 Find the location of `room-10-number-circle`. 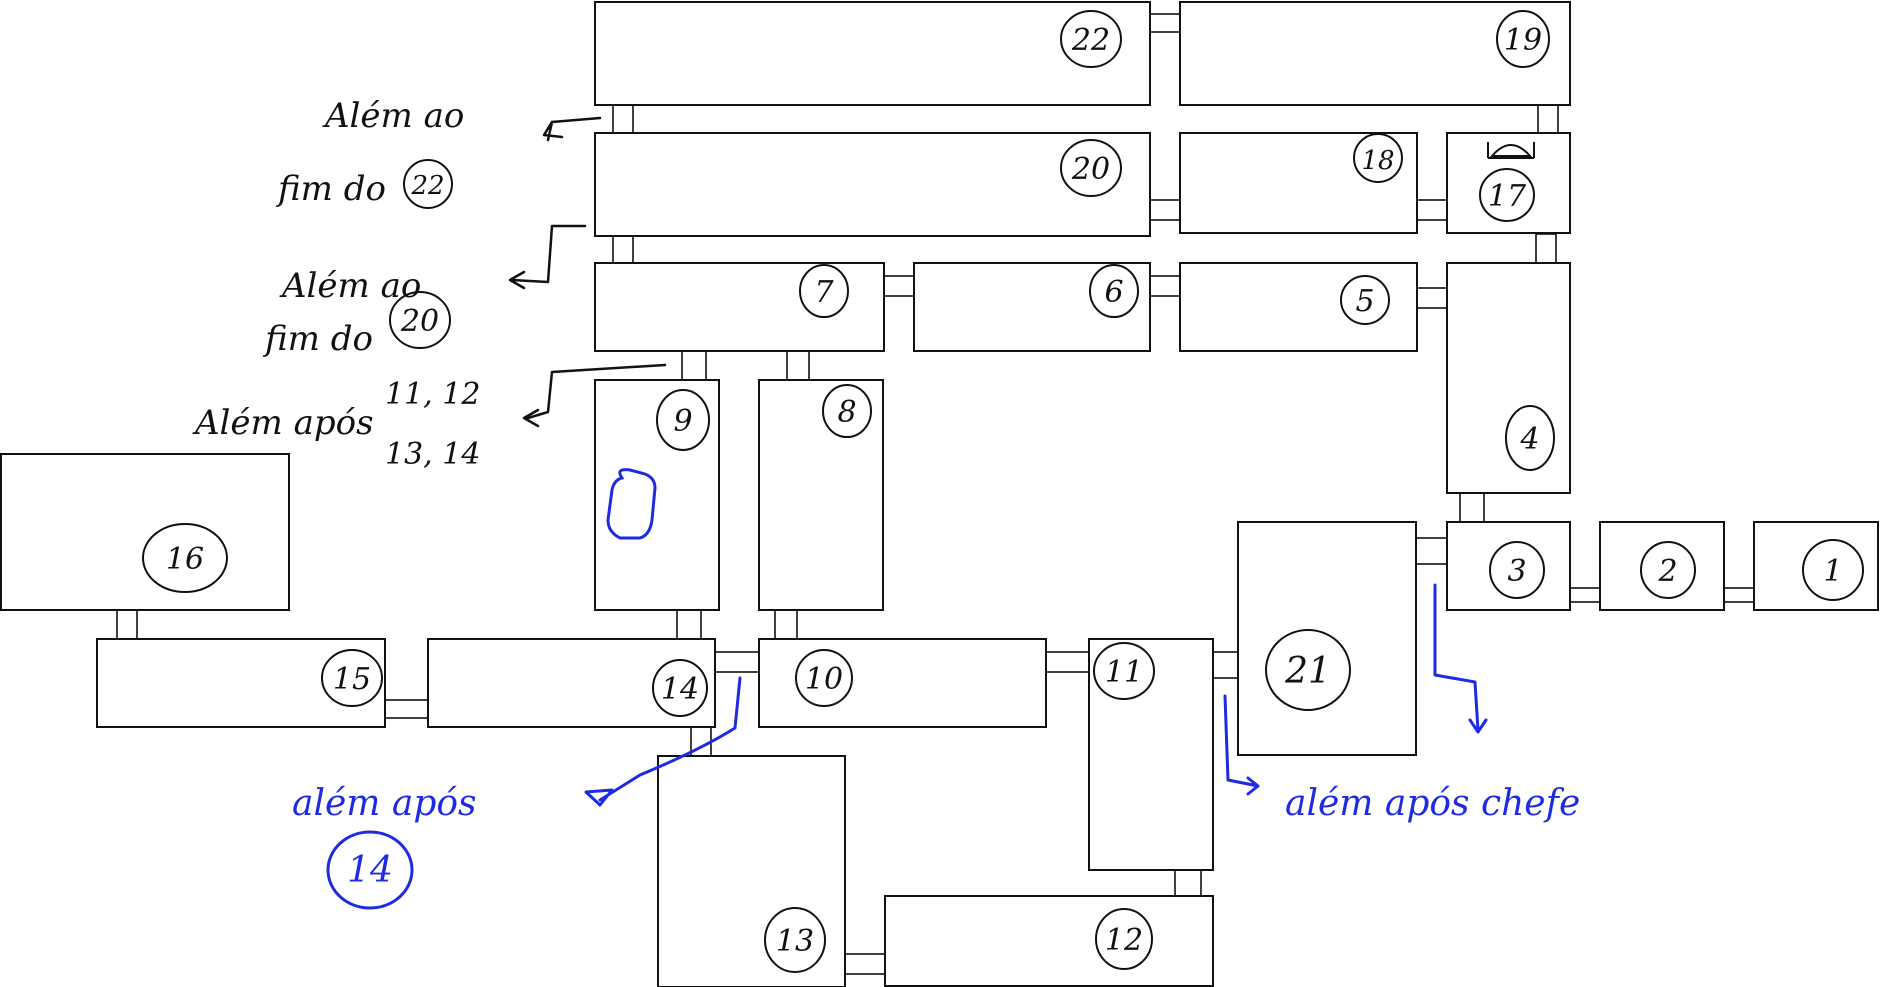

room-10-number-circle is located at coordinates (824, 678).